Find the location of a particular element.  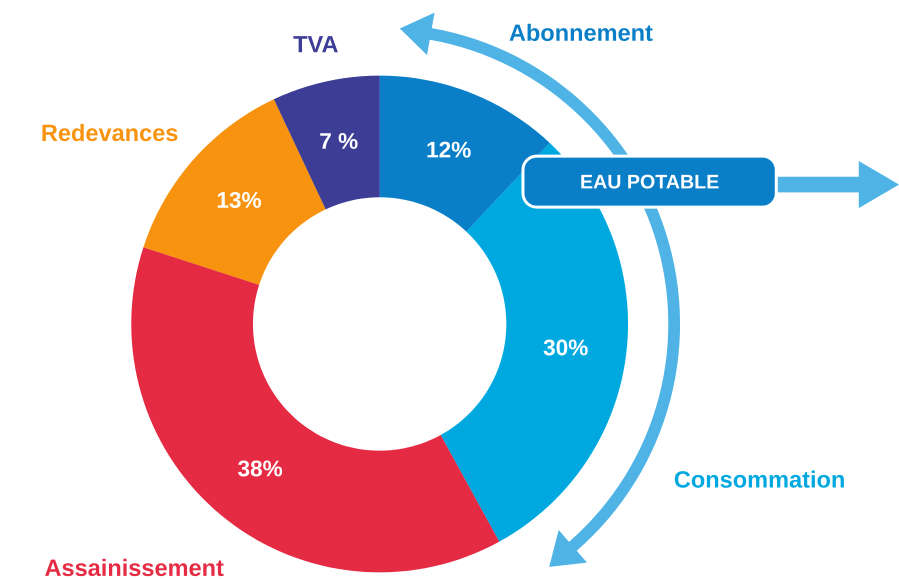

slice-label: Consommation is located at coordinates (759, 479).